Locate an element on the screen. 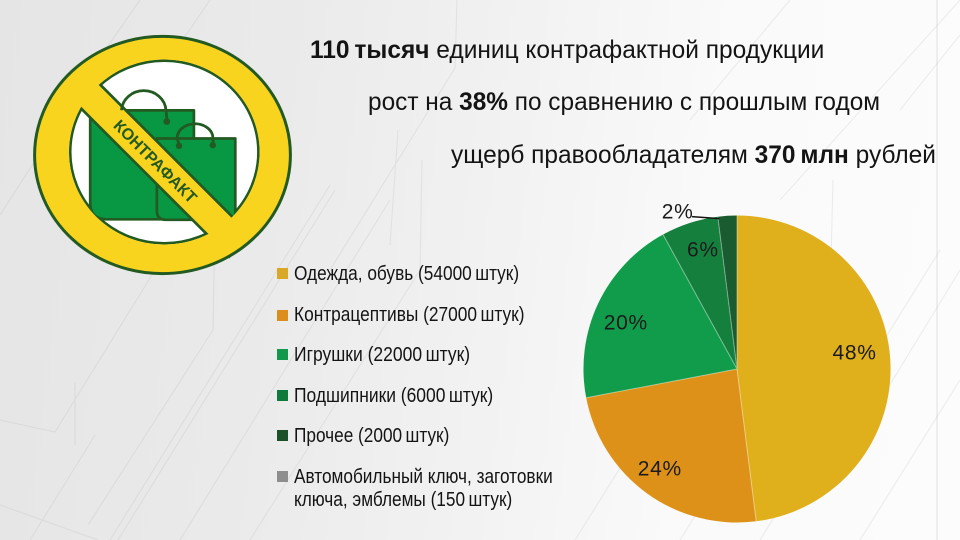 The height and width of the screenshot is (540, 960). svg-text: 2% is located at coordinates (678, 211).